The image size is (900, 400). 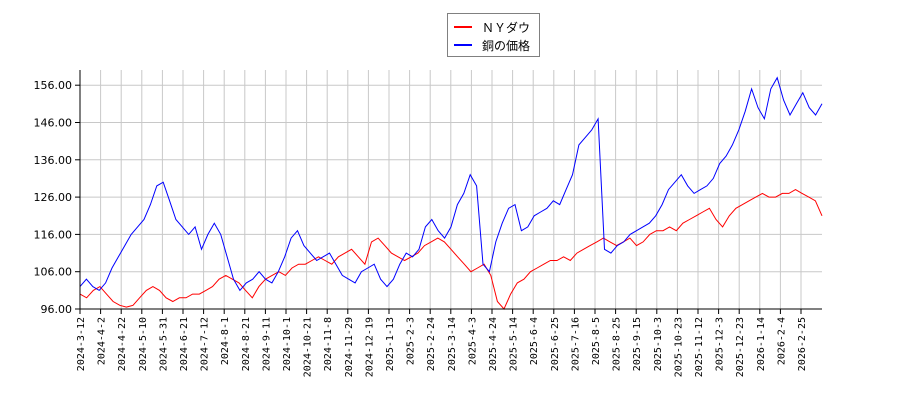 I want to click on svg-text: 2025-10-3, so click(x=658, y=344).